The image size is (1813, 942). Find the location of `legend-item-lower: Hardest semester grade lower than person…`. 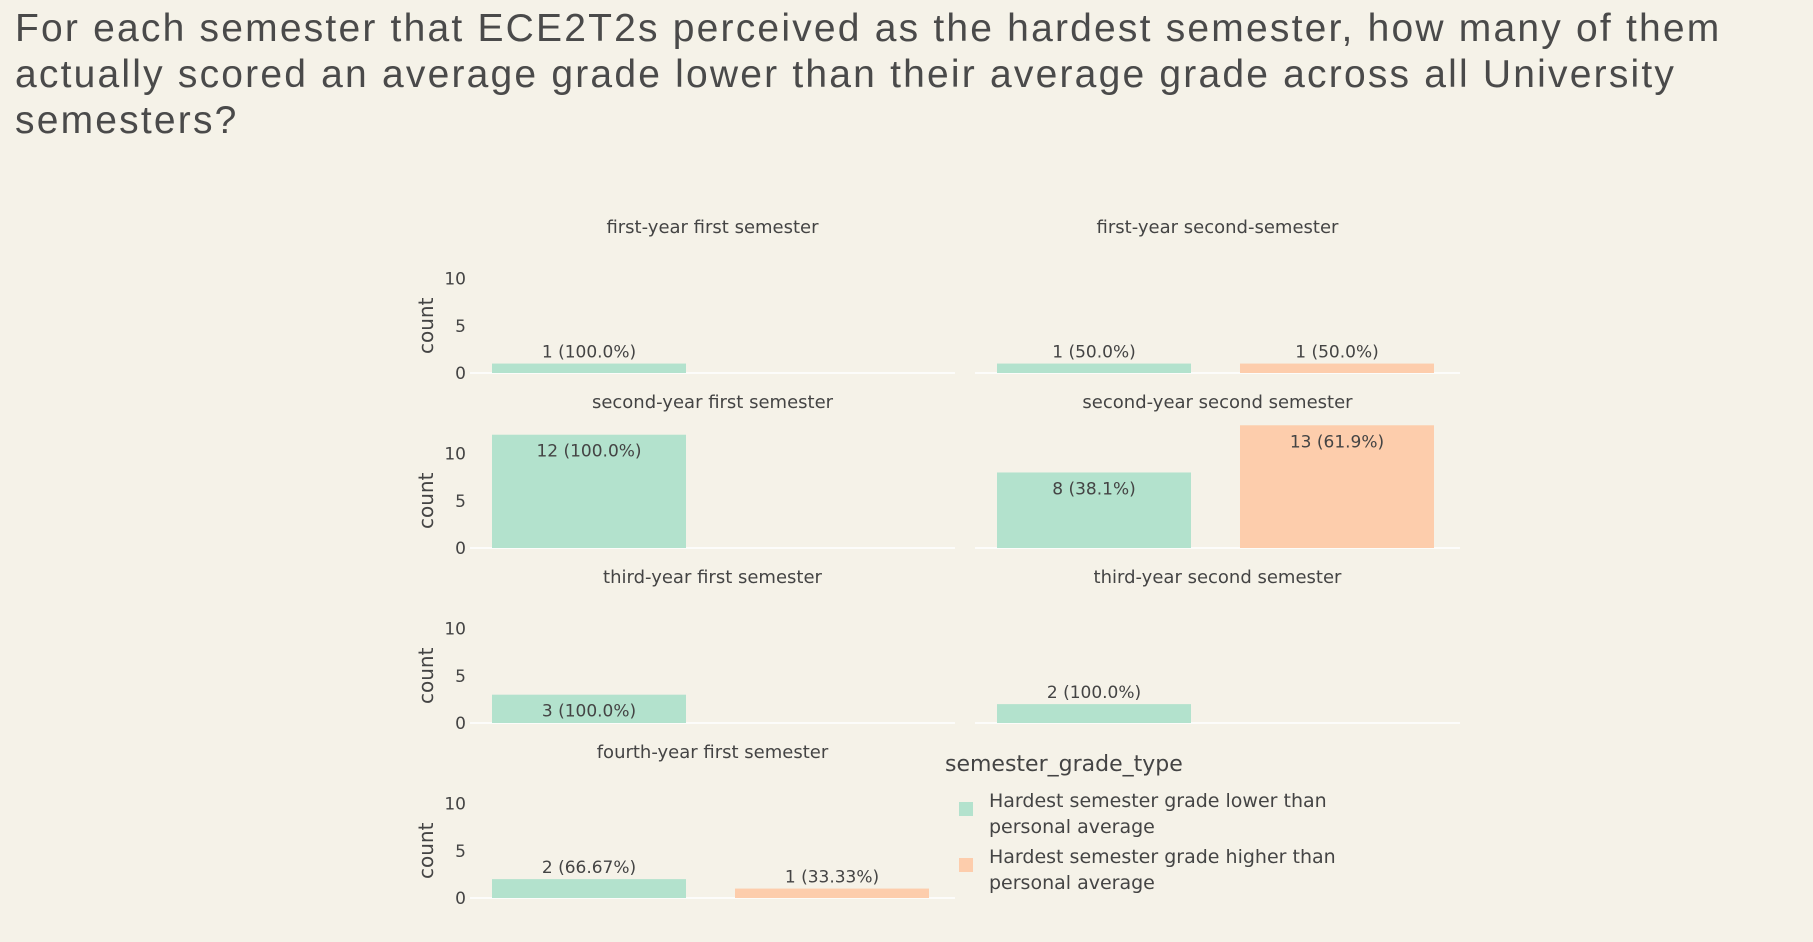

legend-item-lower: Hardest semester grade lower than person… is located at coordinates (1155, 814).